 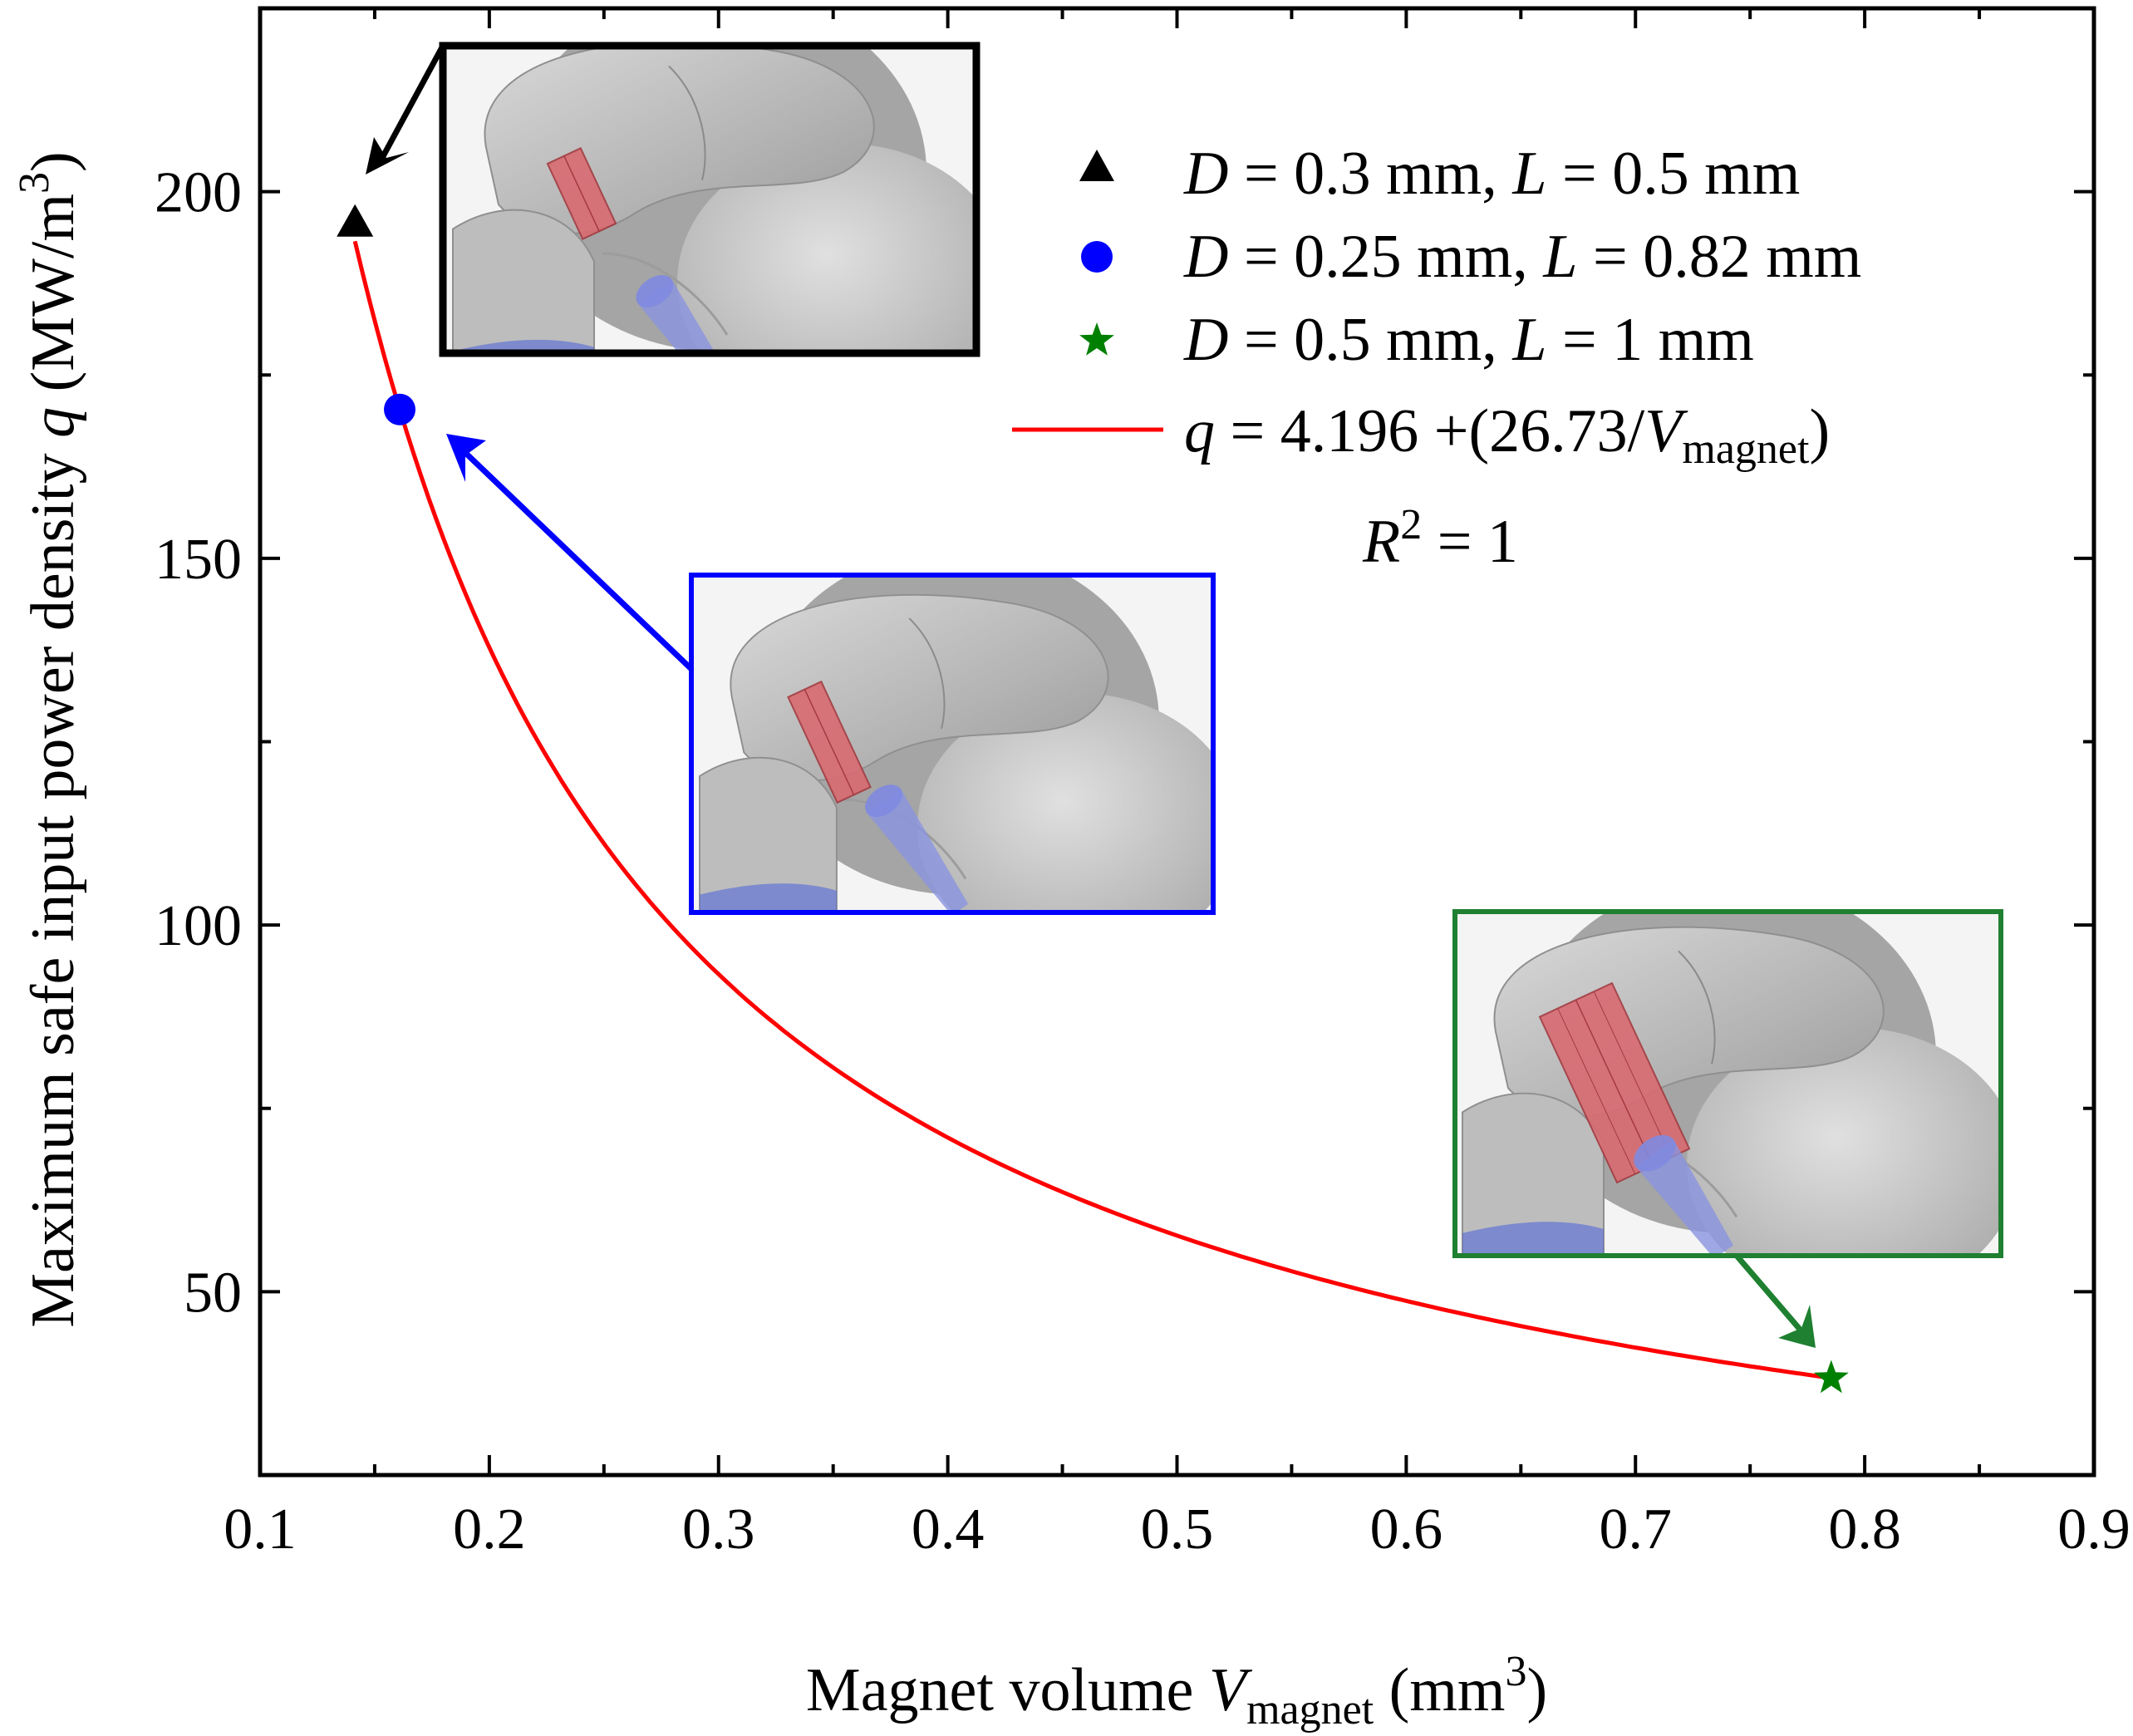 I want to click on legend-label-1: D = 0.3 mm, L = 0.5 mm, so click(x=1491, y=174).